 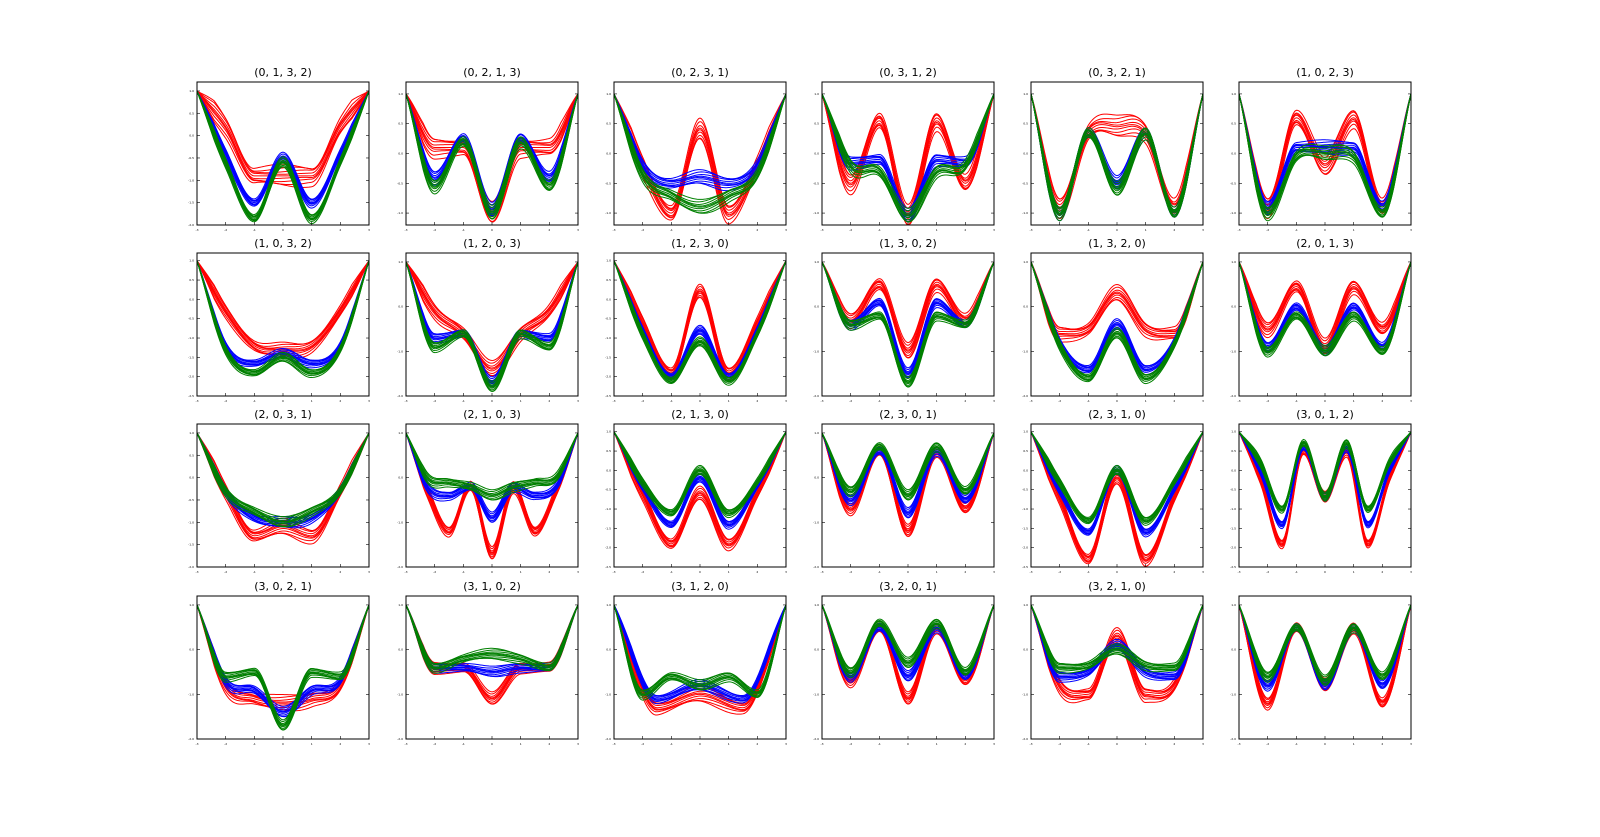 I want to click on subplot-title: (0, 2, 1, 3), so click(x=492, y=72).